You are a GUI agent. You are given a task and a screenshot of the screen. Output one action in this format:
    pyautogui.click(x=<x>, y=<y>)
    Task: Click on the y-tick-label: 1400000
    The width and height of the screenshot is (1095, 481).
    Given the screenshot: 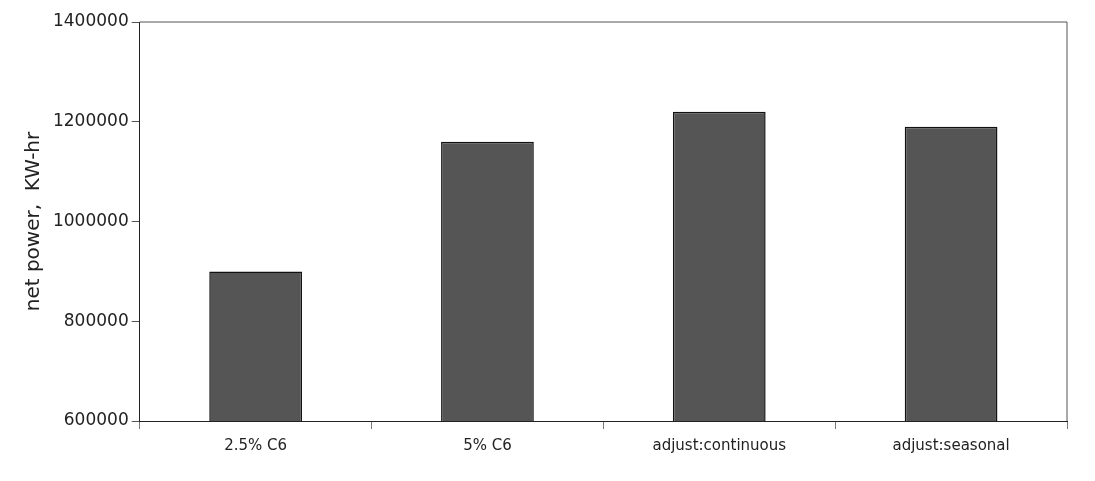 What is the action you would take?
    pyautogui.click(x=90, y=20)
    